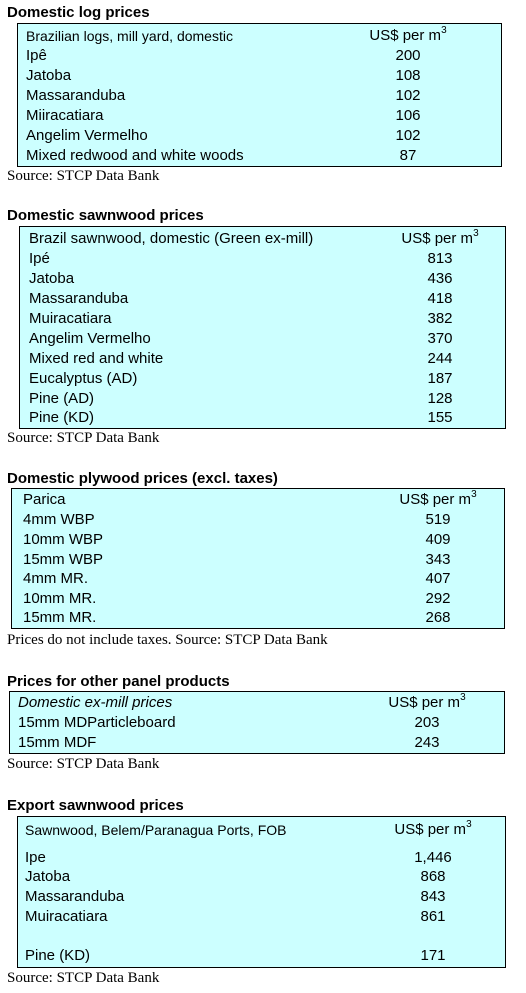 The image size is (526, 993). Describe the element at coordinates (438, 598) in the screenshot. I see `price-value: 292` at that location.